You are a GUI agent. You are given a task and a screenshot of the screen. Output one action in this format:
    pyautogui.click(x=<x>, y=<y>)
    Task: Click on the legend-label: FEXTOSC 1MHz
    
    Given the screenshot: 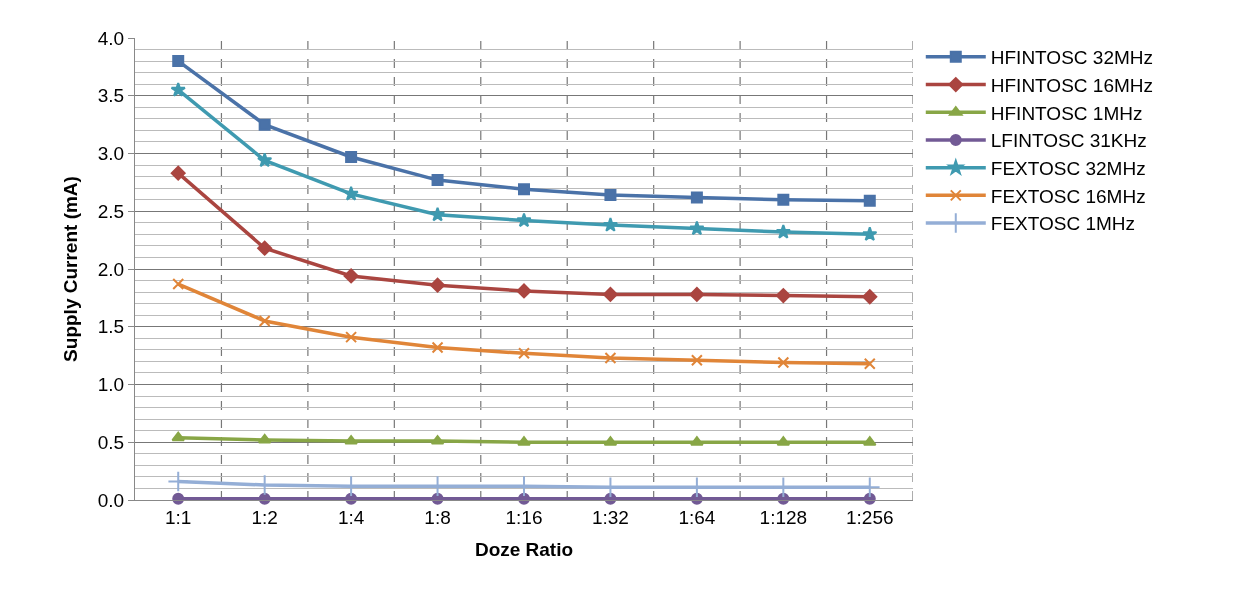 What is the action you would take?
    pyautogui.click(x=1063, y=224)
    